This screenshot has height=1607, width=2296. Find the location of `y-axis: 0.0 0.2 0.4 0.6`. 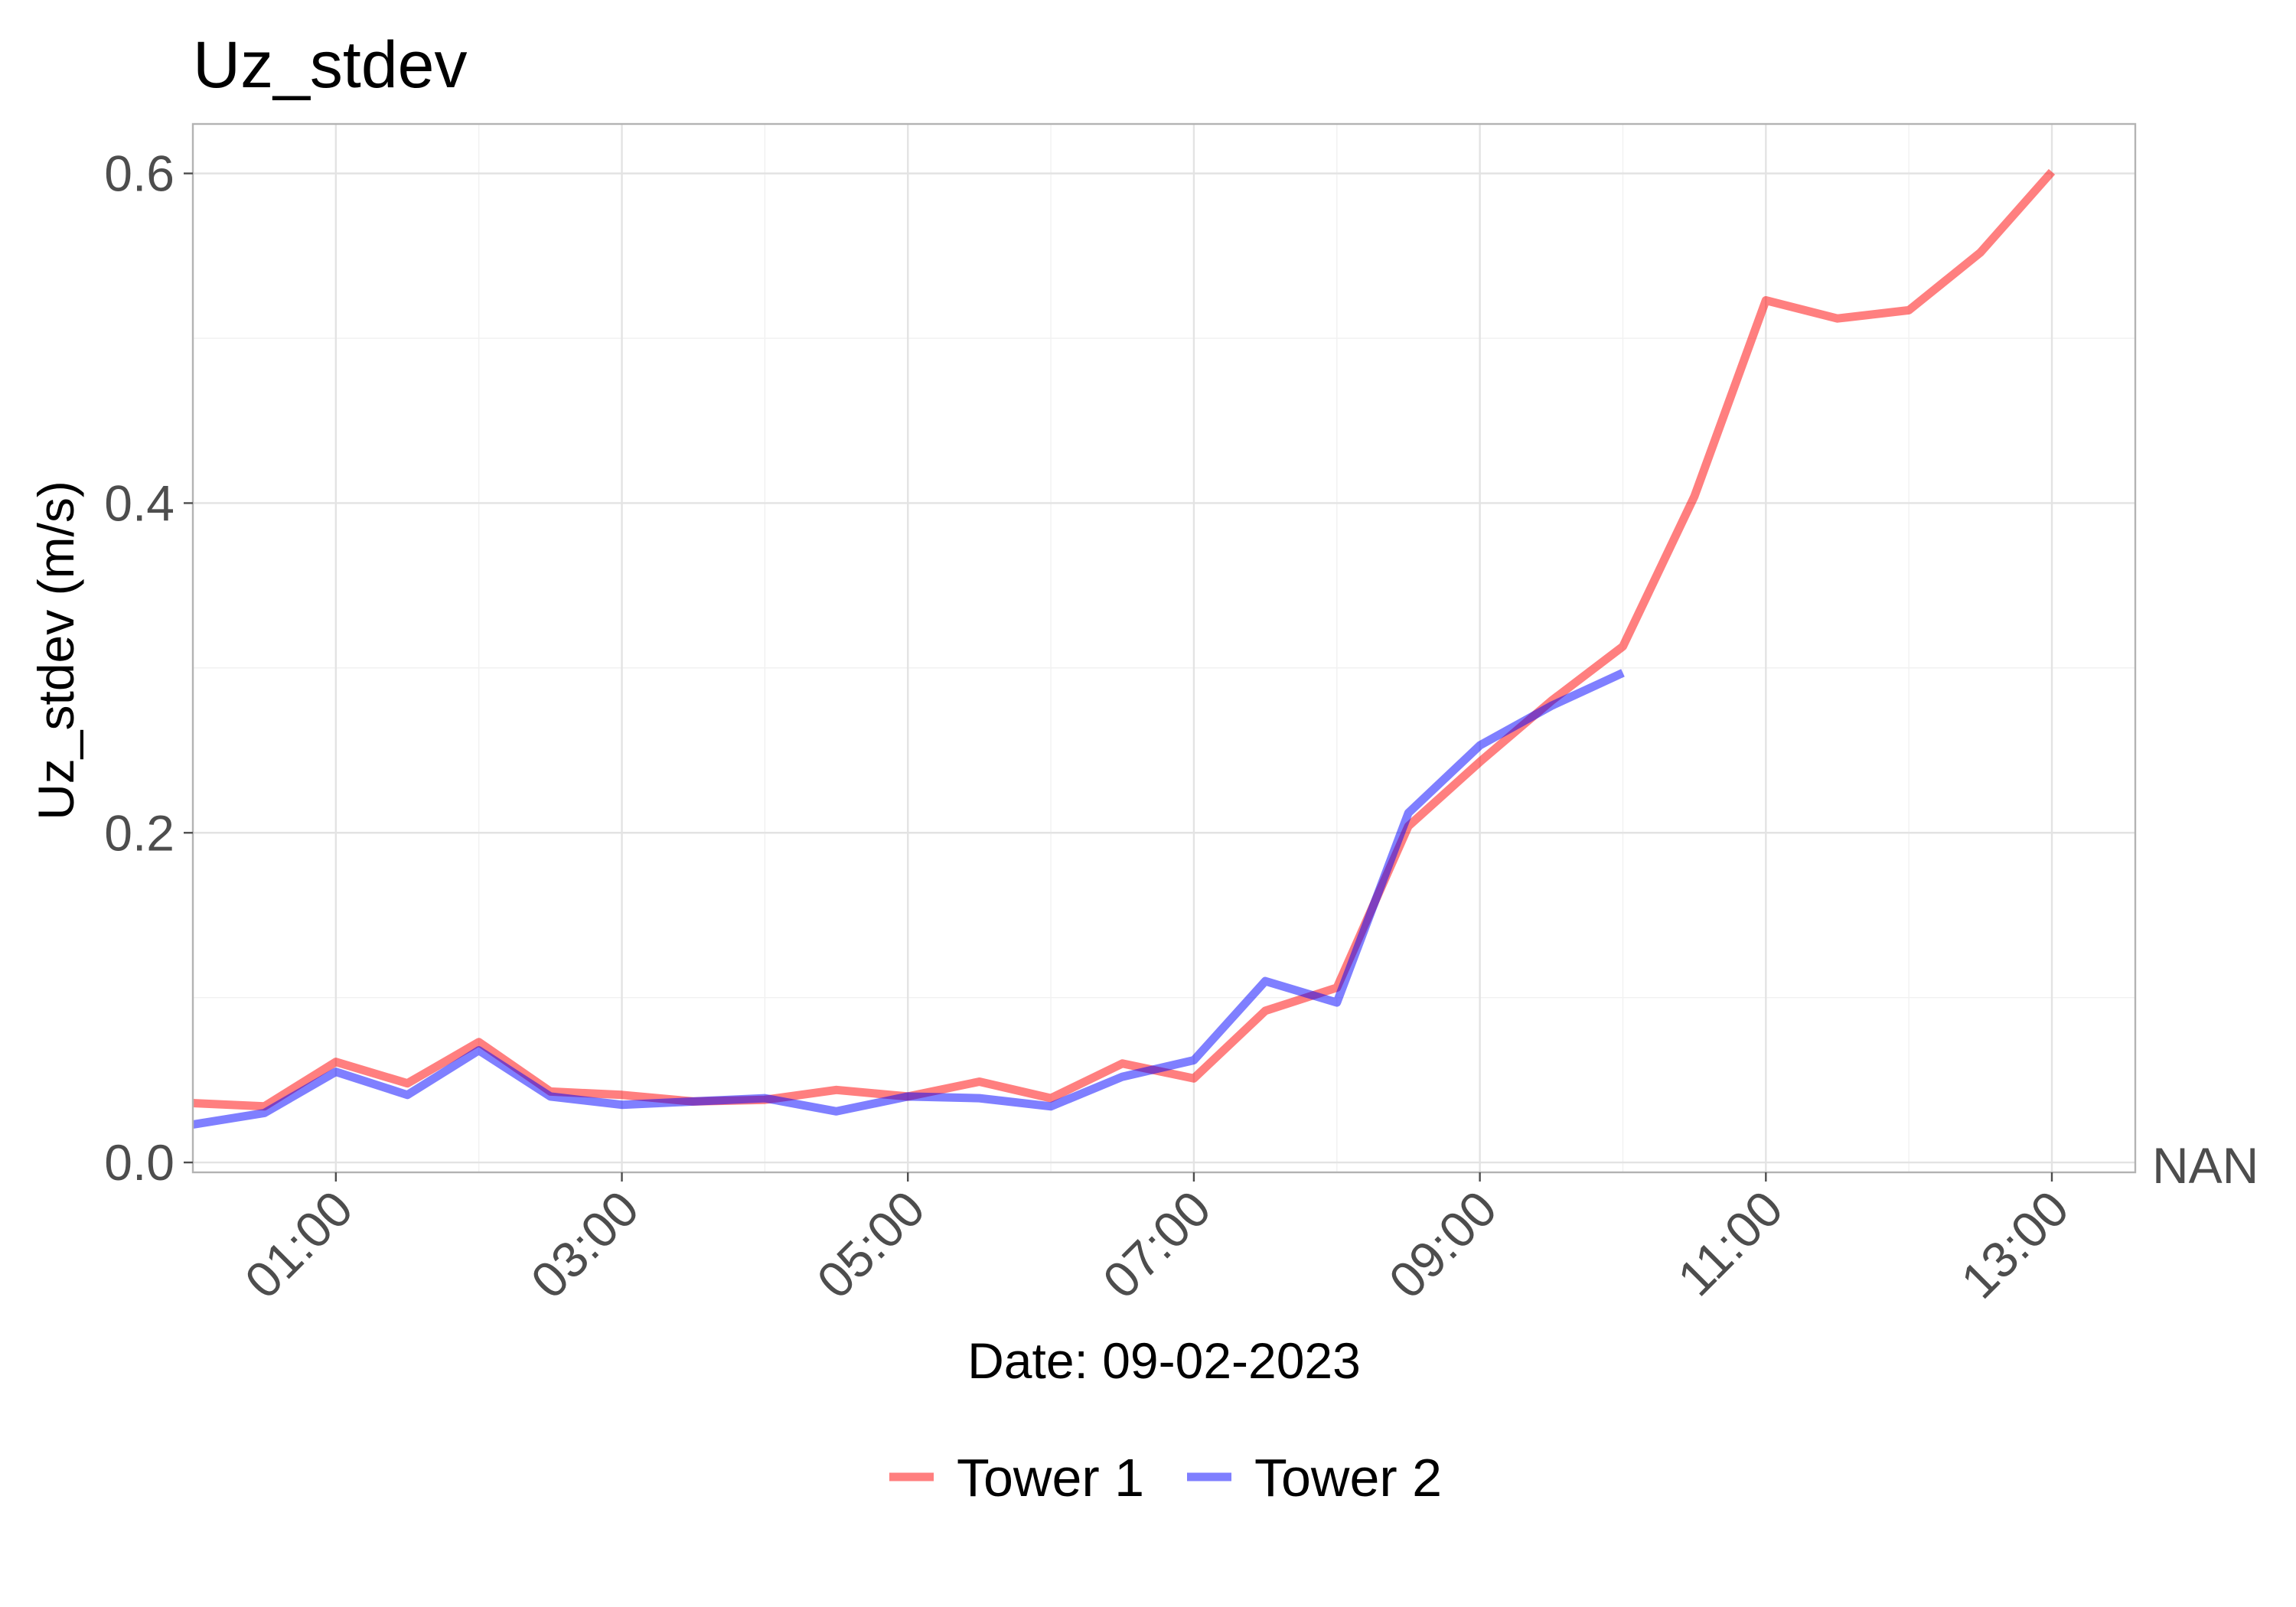

y-axis: 0.0 0.2 0.4 0.6 is located at coordinates (148, 668).